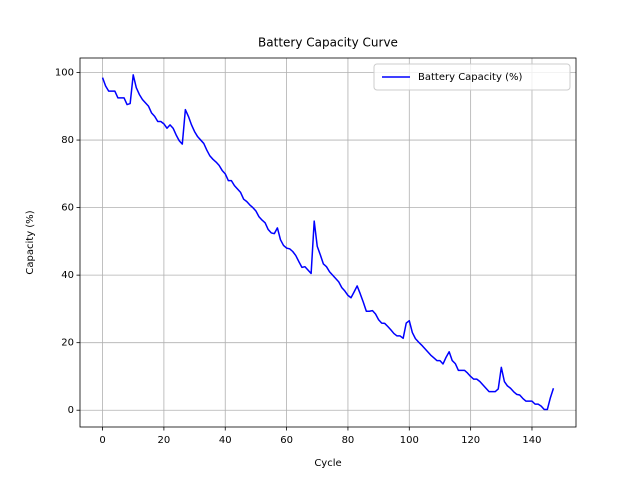  What do you see at coordinates (67, 275) in the screenshot?
I see `y-tick-label: 40` at bounding box center [67, 275].